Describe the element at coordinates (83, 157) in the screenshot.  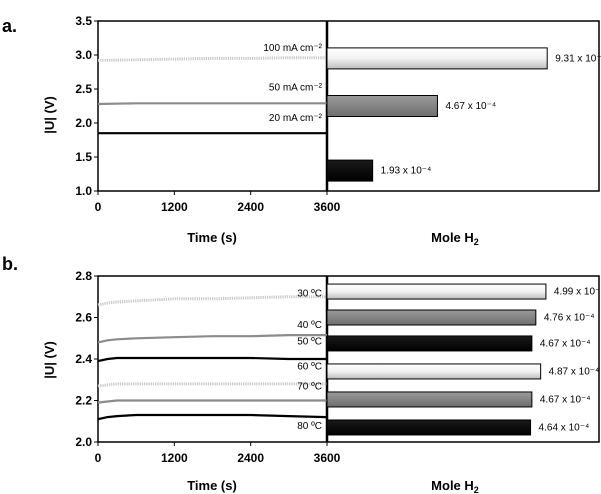
I see `y-tick-label: 1.5` at that location.